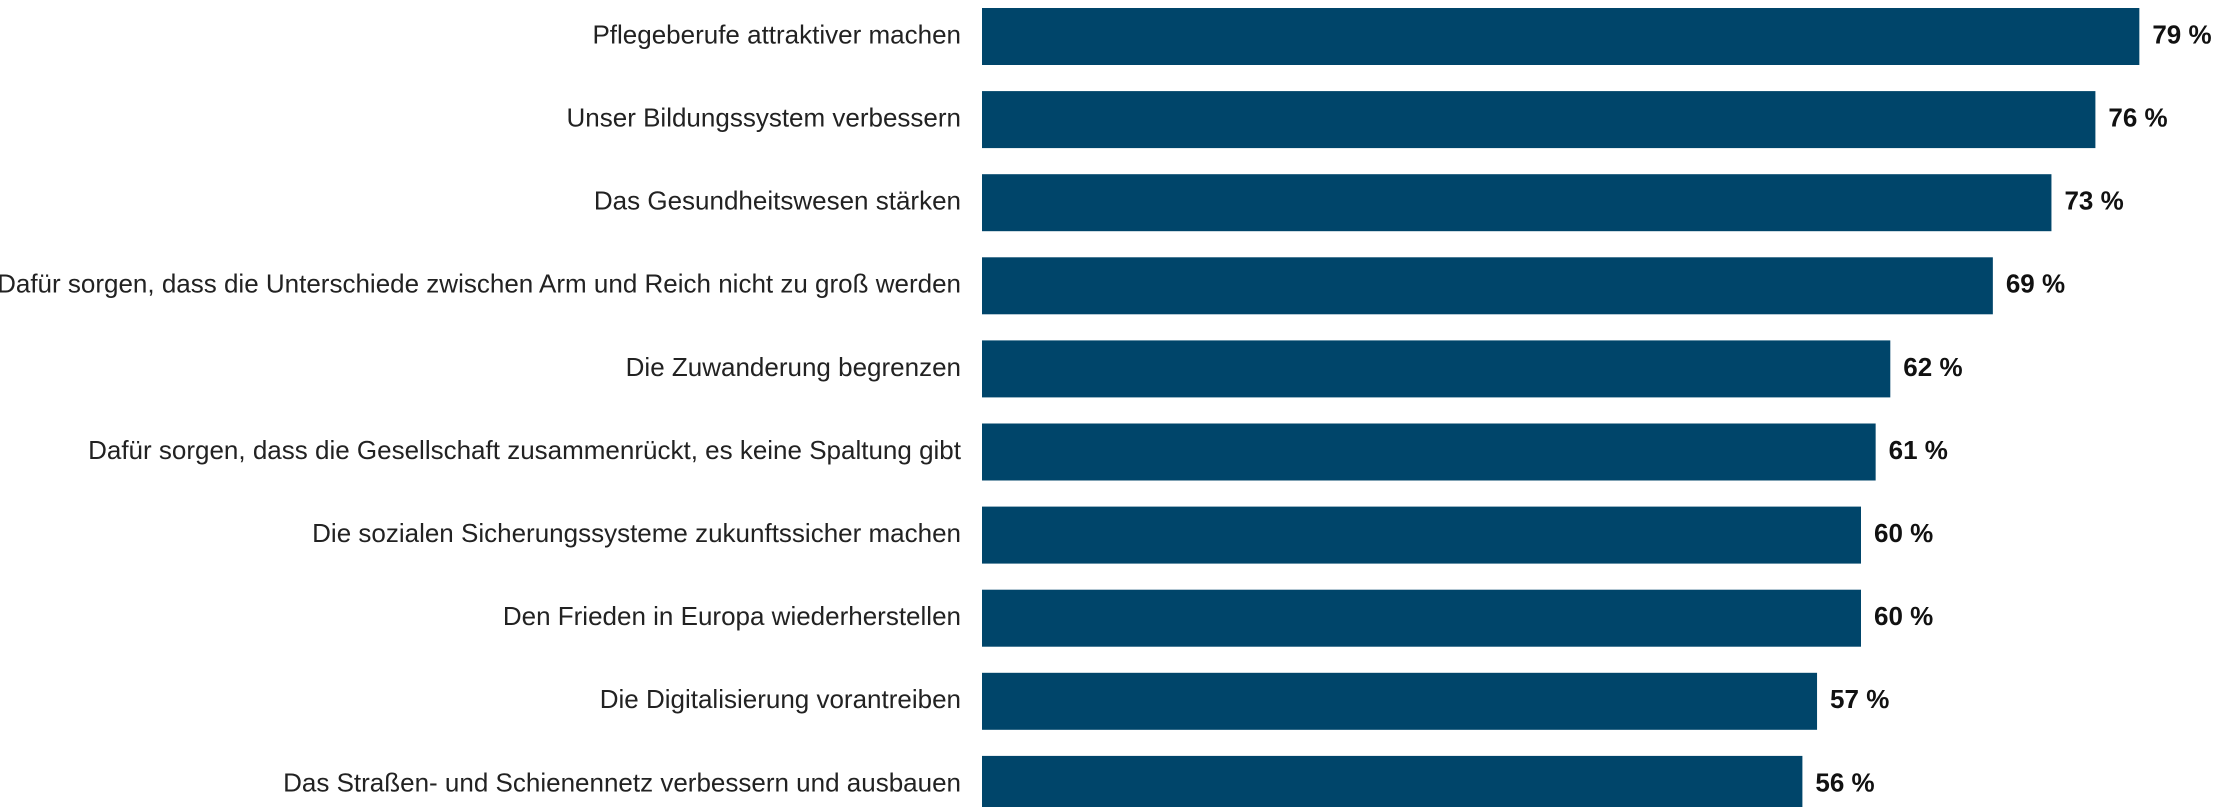 The image size is (2234, 807). Describe the element at coordinates (1918, 450) in the screenshot. I see `value-label: 61 %` at that location.